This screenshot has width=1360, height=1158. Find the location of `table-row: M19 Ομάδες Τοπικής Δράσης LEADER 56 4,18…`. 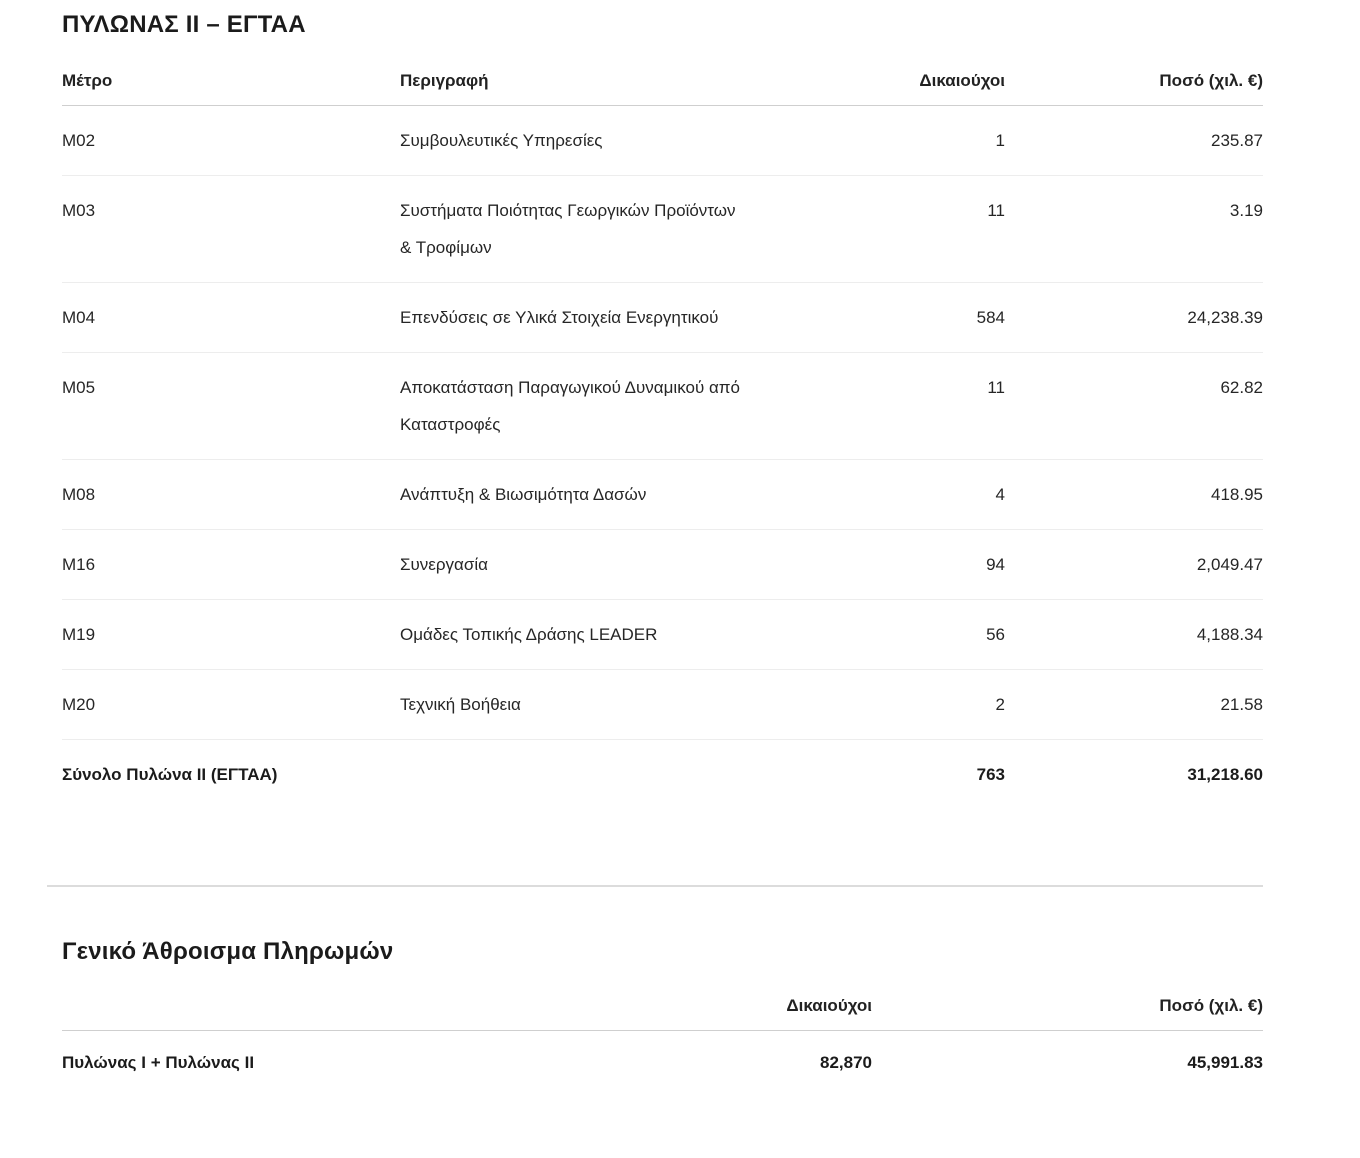

table-row: M19 Ομάδες Τοπικής Δράσης LEADER 56 4,18… is located at coordinates (662, 634).